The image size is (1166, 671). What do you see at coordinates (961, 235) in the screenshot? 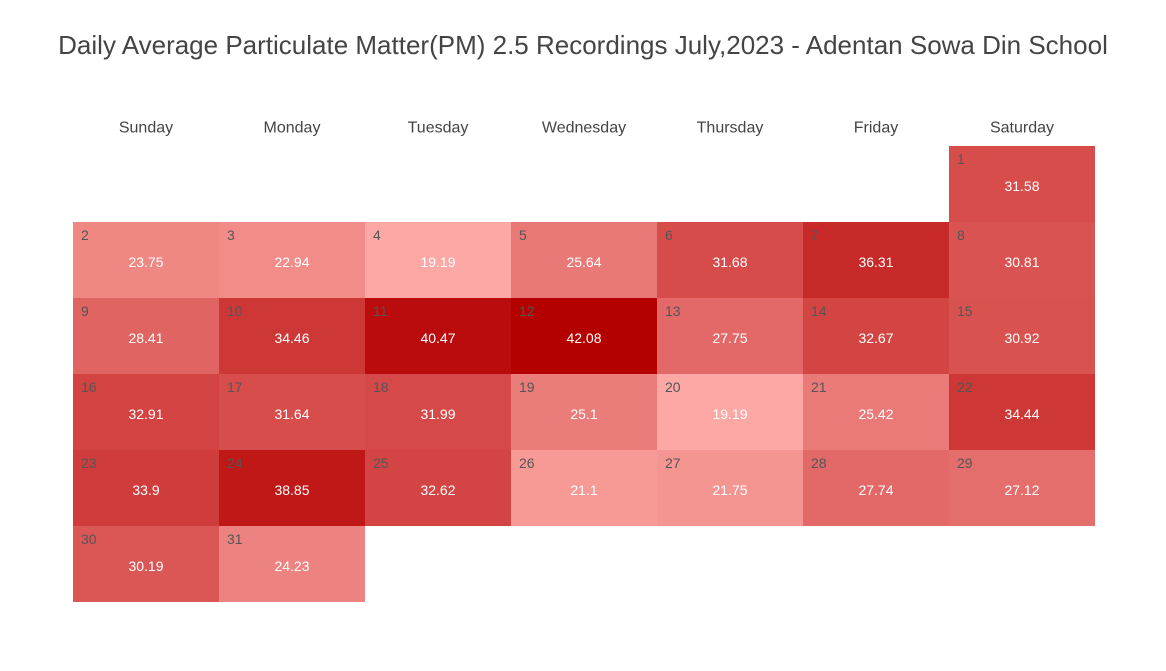
I see `day-number: 8` at bounding box center [961, 235].